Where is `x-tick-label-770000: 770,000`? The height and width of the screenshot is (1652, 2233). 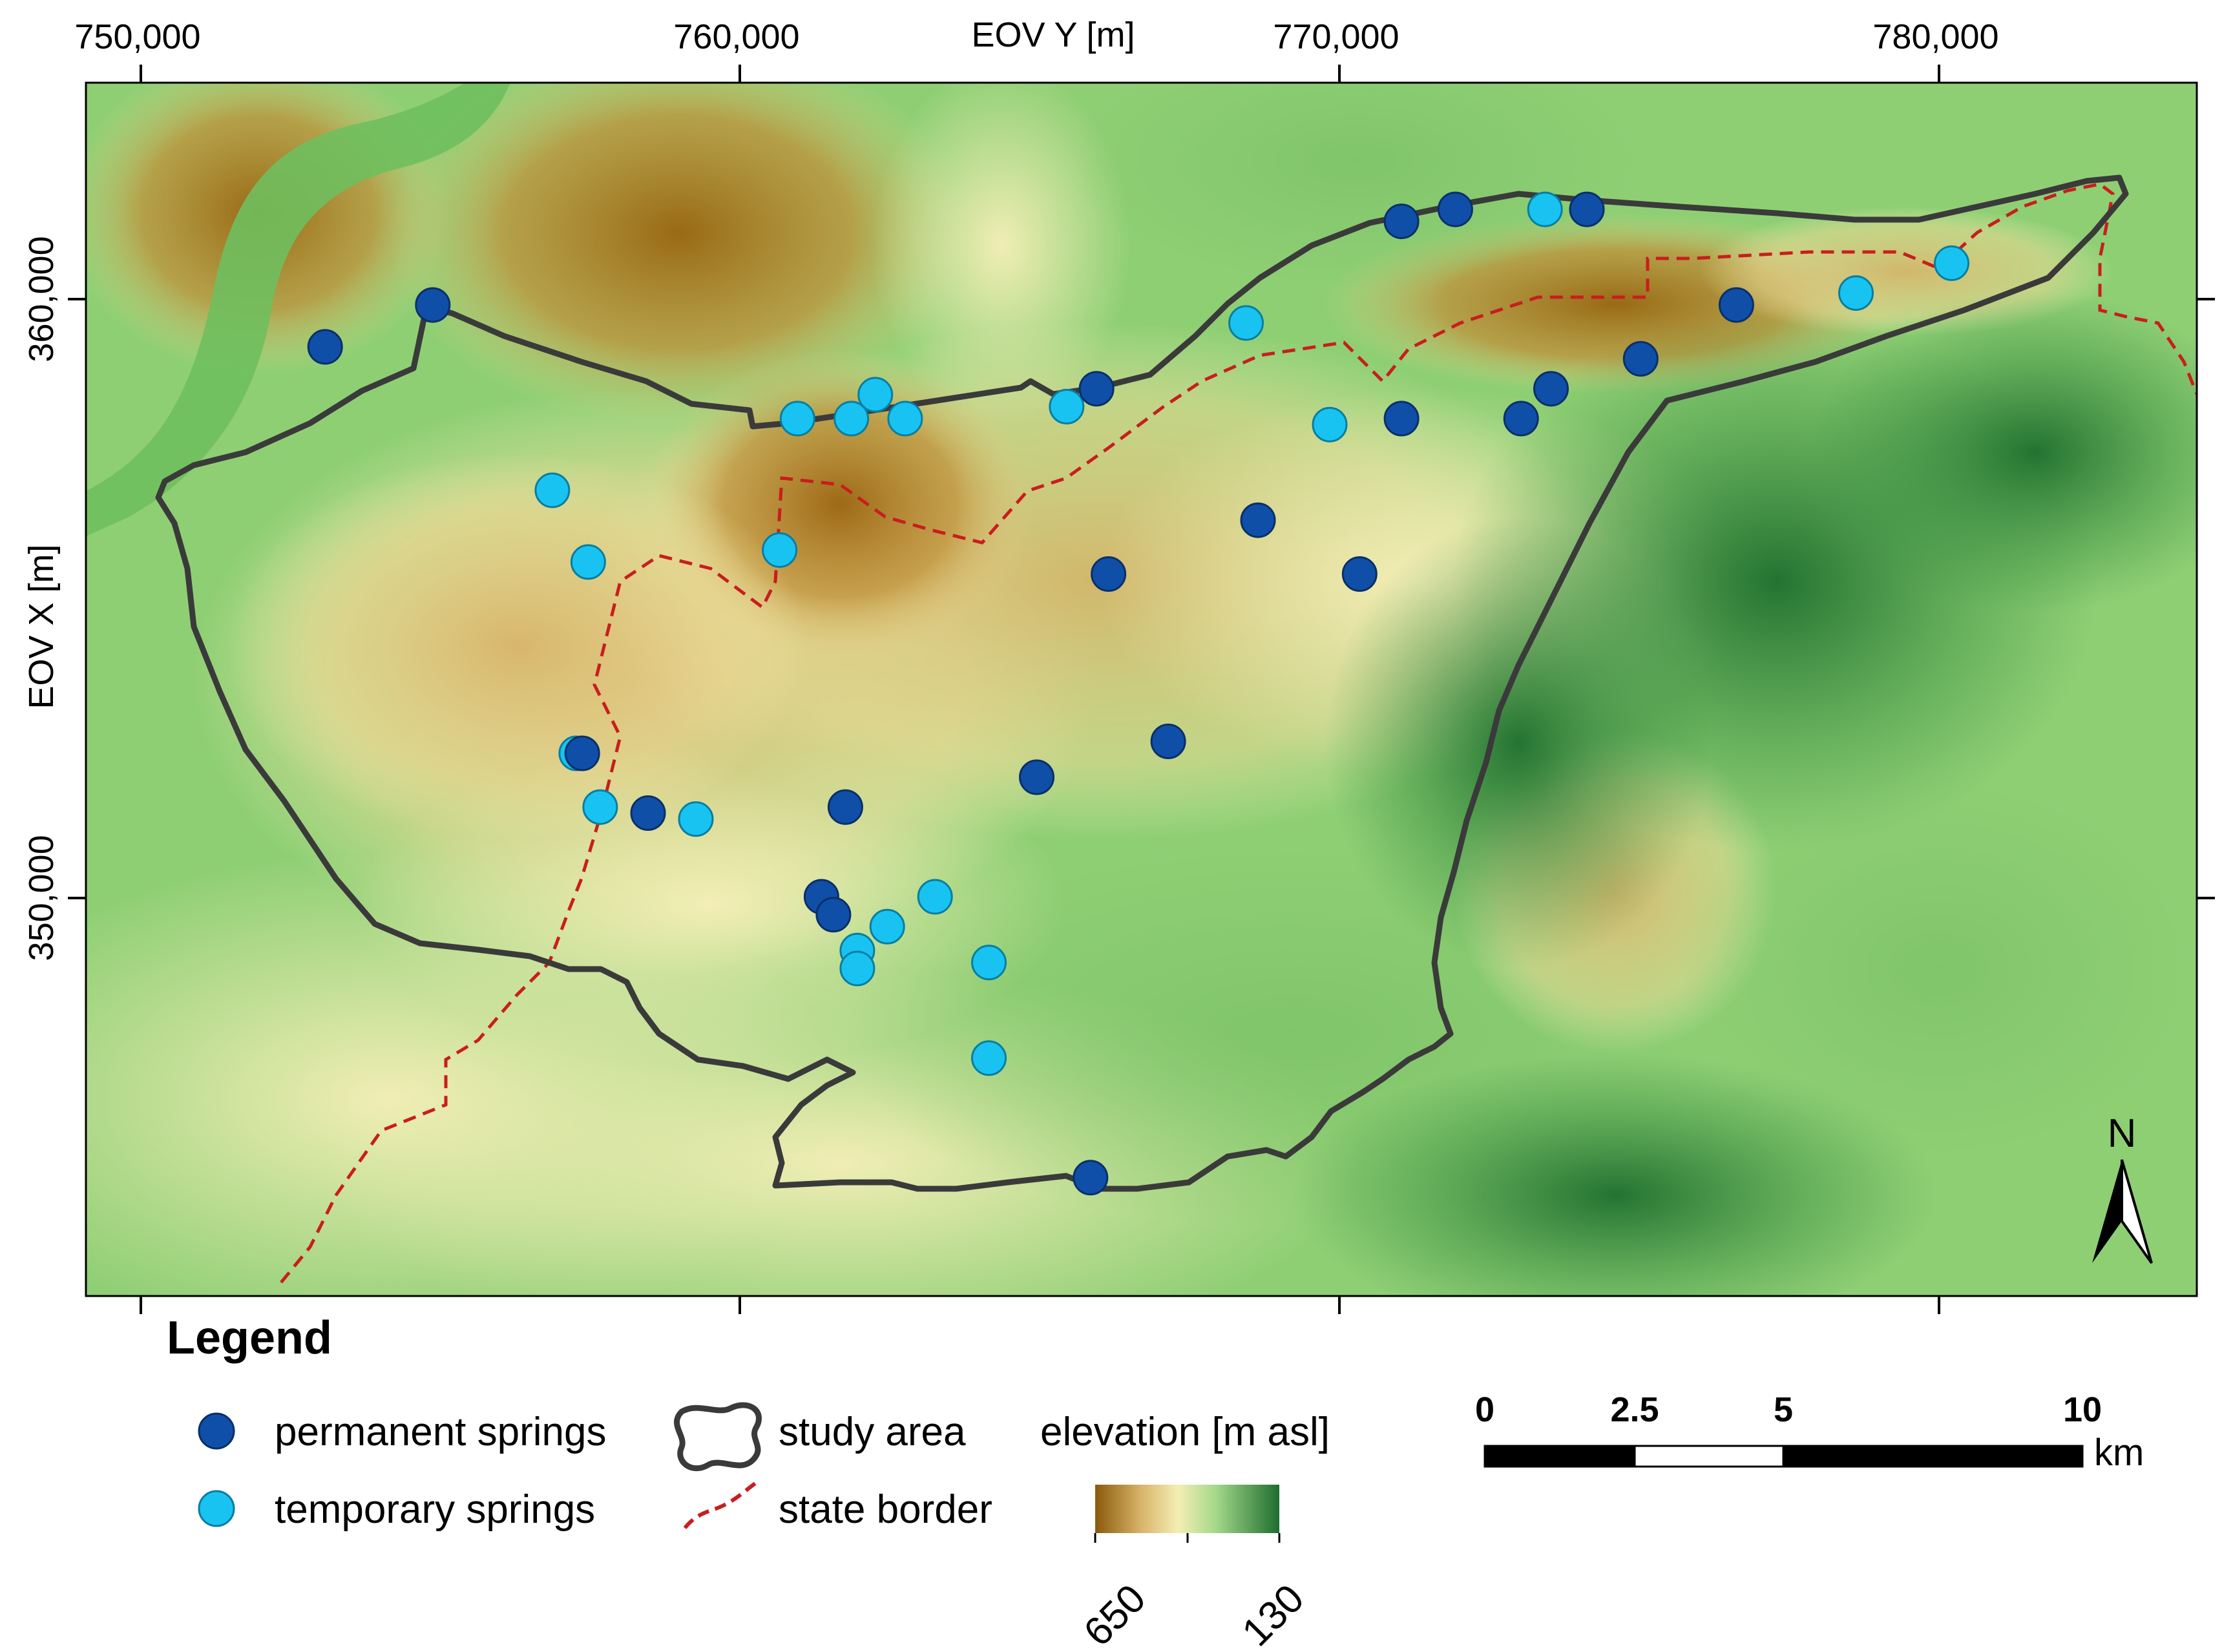 x-tick-label-770000: 770,000 is located at coordinates (1336, 36).